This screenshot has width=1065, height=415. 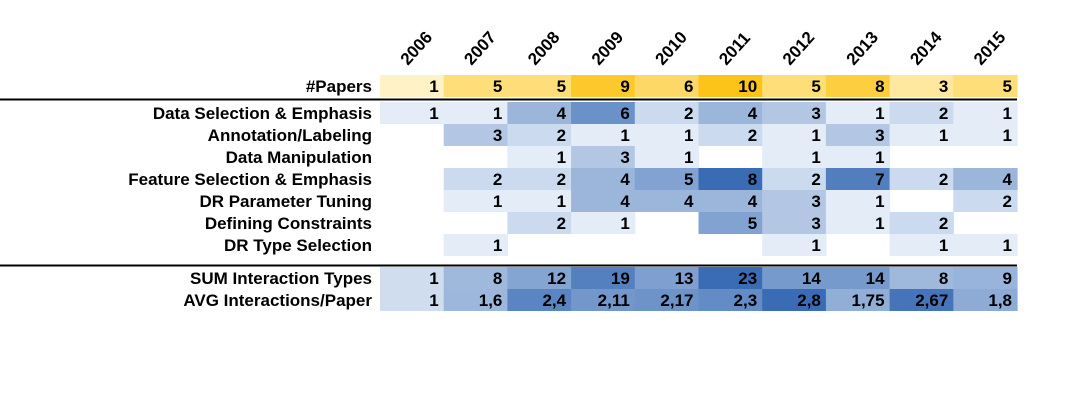 I want to click on data-selection-emphasis-2013-cell, so click(x=858, y=113).